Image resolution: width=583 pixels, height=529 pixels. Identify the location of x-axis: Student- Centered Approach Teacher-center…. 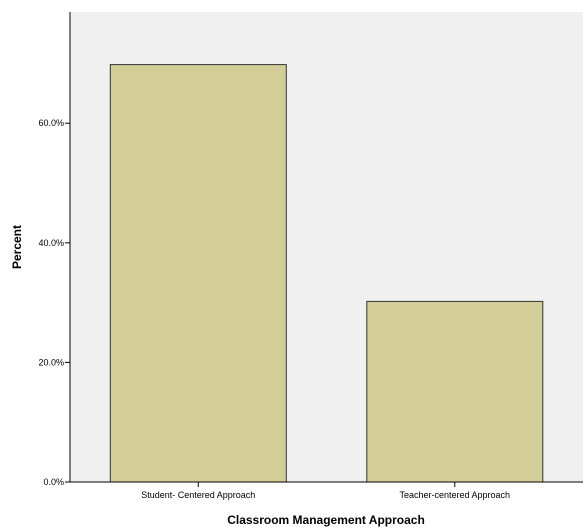
(326, 490).